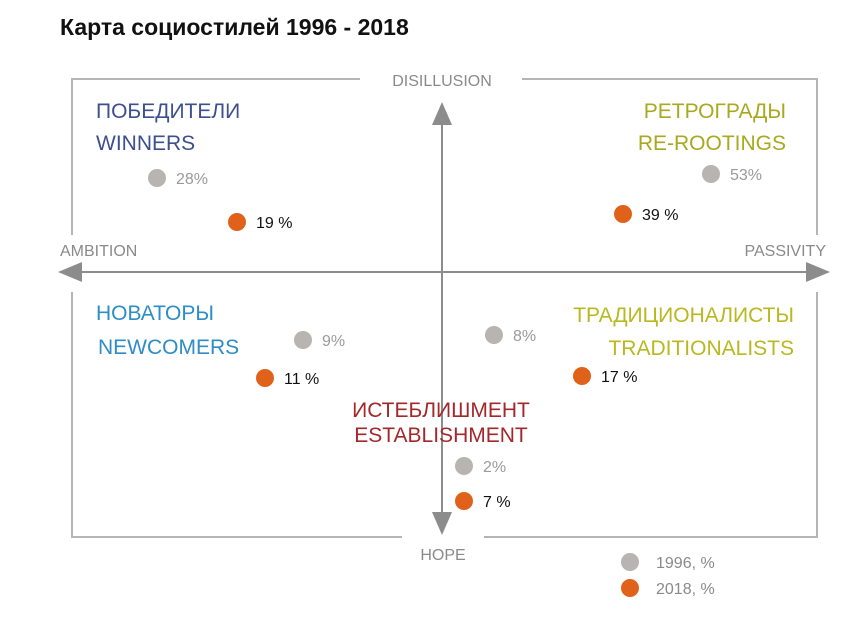 This screenshot has height=617, width=847. Describe the element at coordinates (442, 81) in the screenshot. I see `axis-label-top: DISILLUSION` at that location.